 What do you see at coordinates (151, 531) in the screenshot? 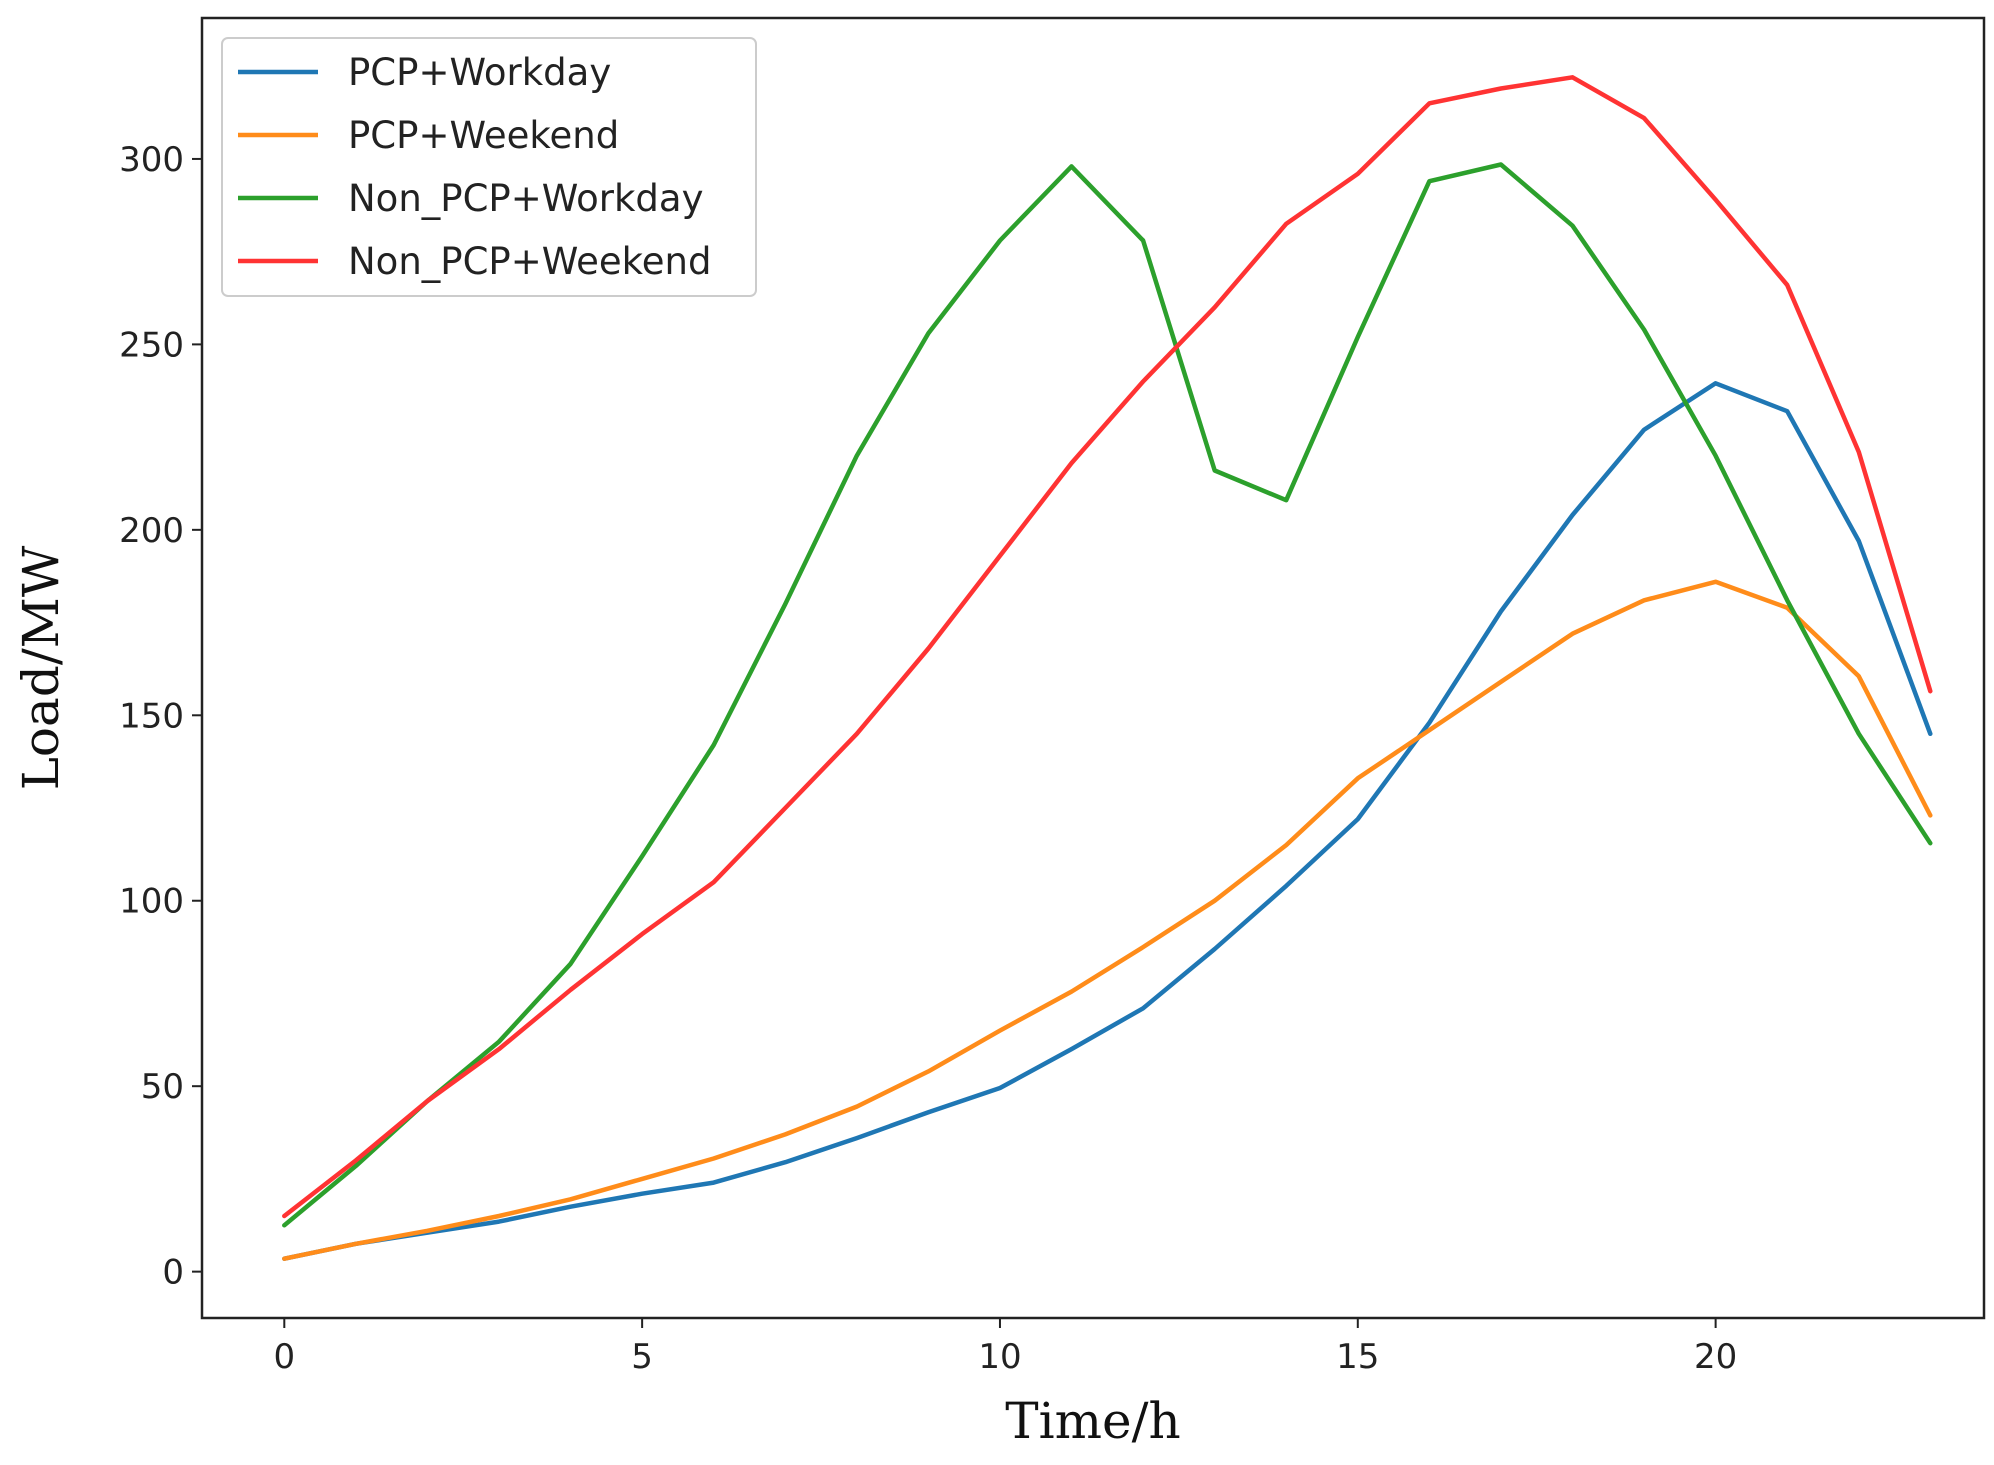
I see `y-tick-label: 200` at bounding box center [151, 531].